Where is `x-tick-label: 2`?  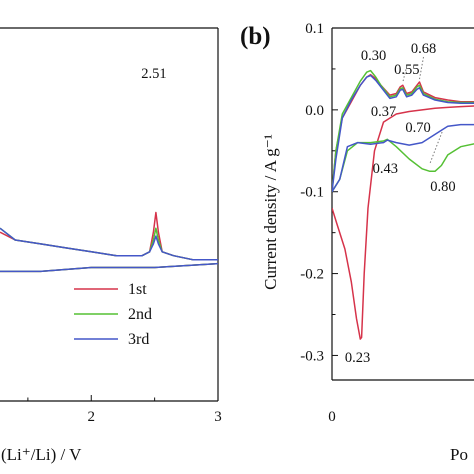 x-tick-label: 2 is located at coordinates (92, 417).